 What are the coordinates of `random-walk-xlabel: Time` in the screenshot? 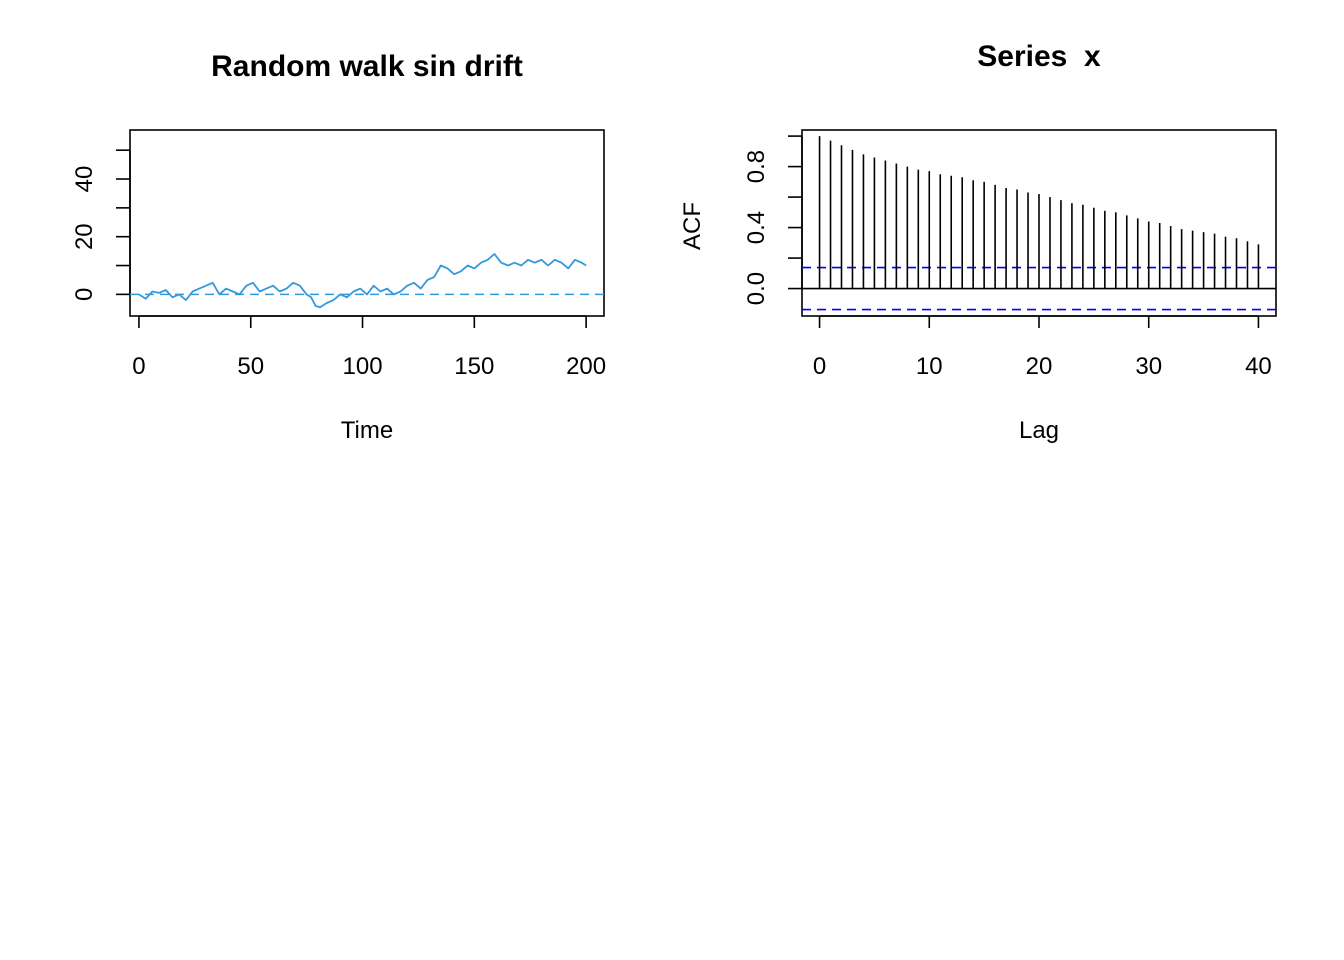 It's located at (367, 430).